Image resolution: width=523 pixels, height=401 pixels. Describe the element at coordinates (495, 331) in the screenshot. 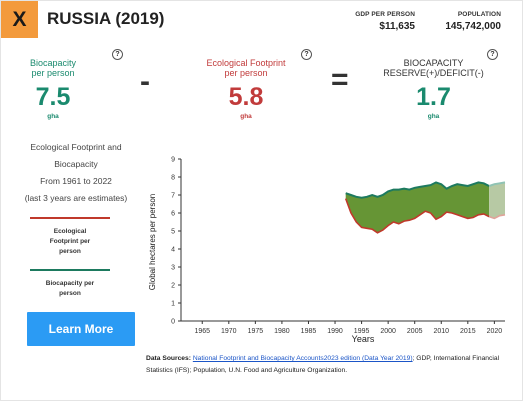

I see `x-tick-label: 2020` at that location.